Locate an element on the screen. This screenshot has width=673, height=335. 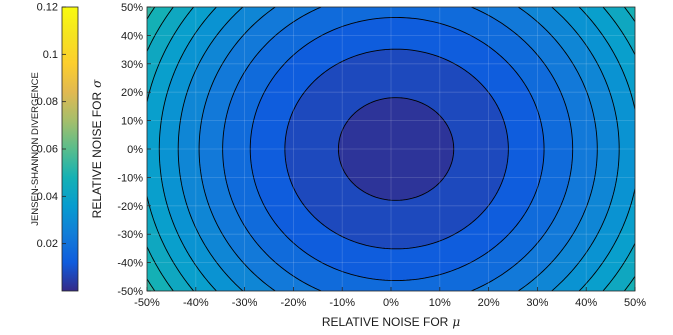
x-axis-label: RELATIVE NOISE FOR μ is located at coordinates (391, 322).